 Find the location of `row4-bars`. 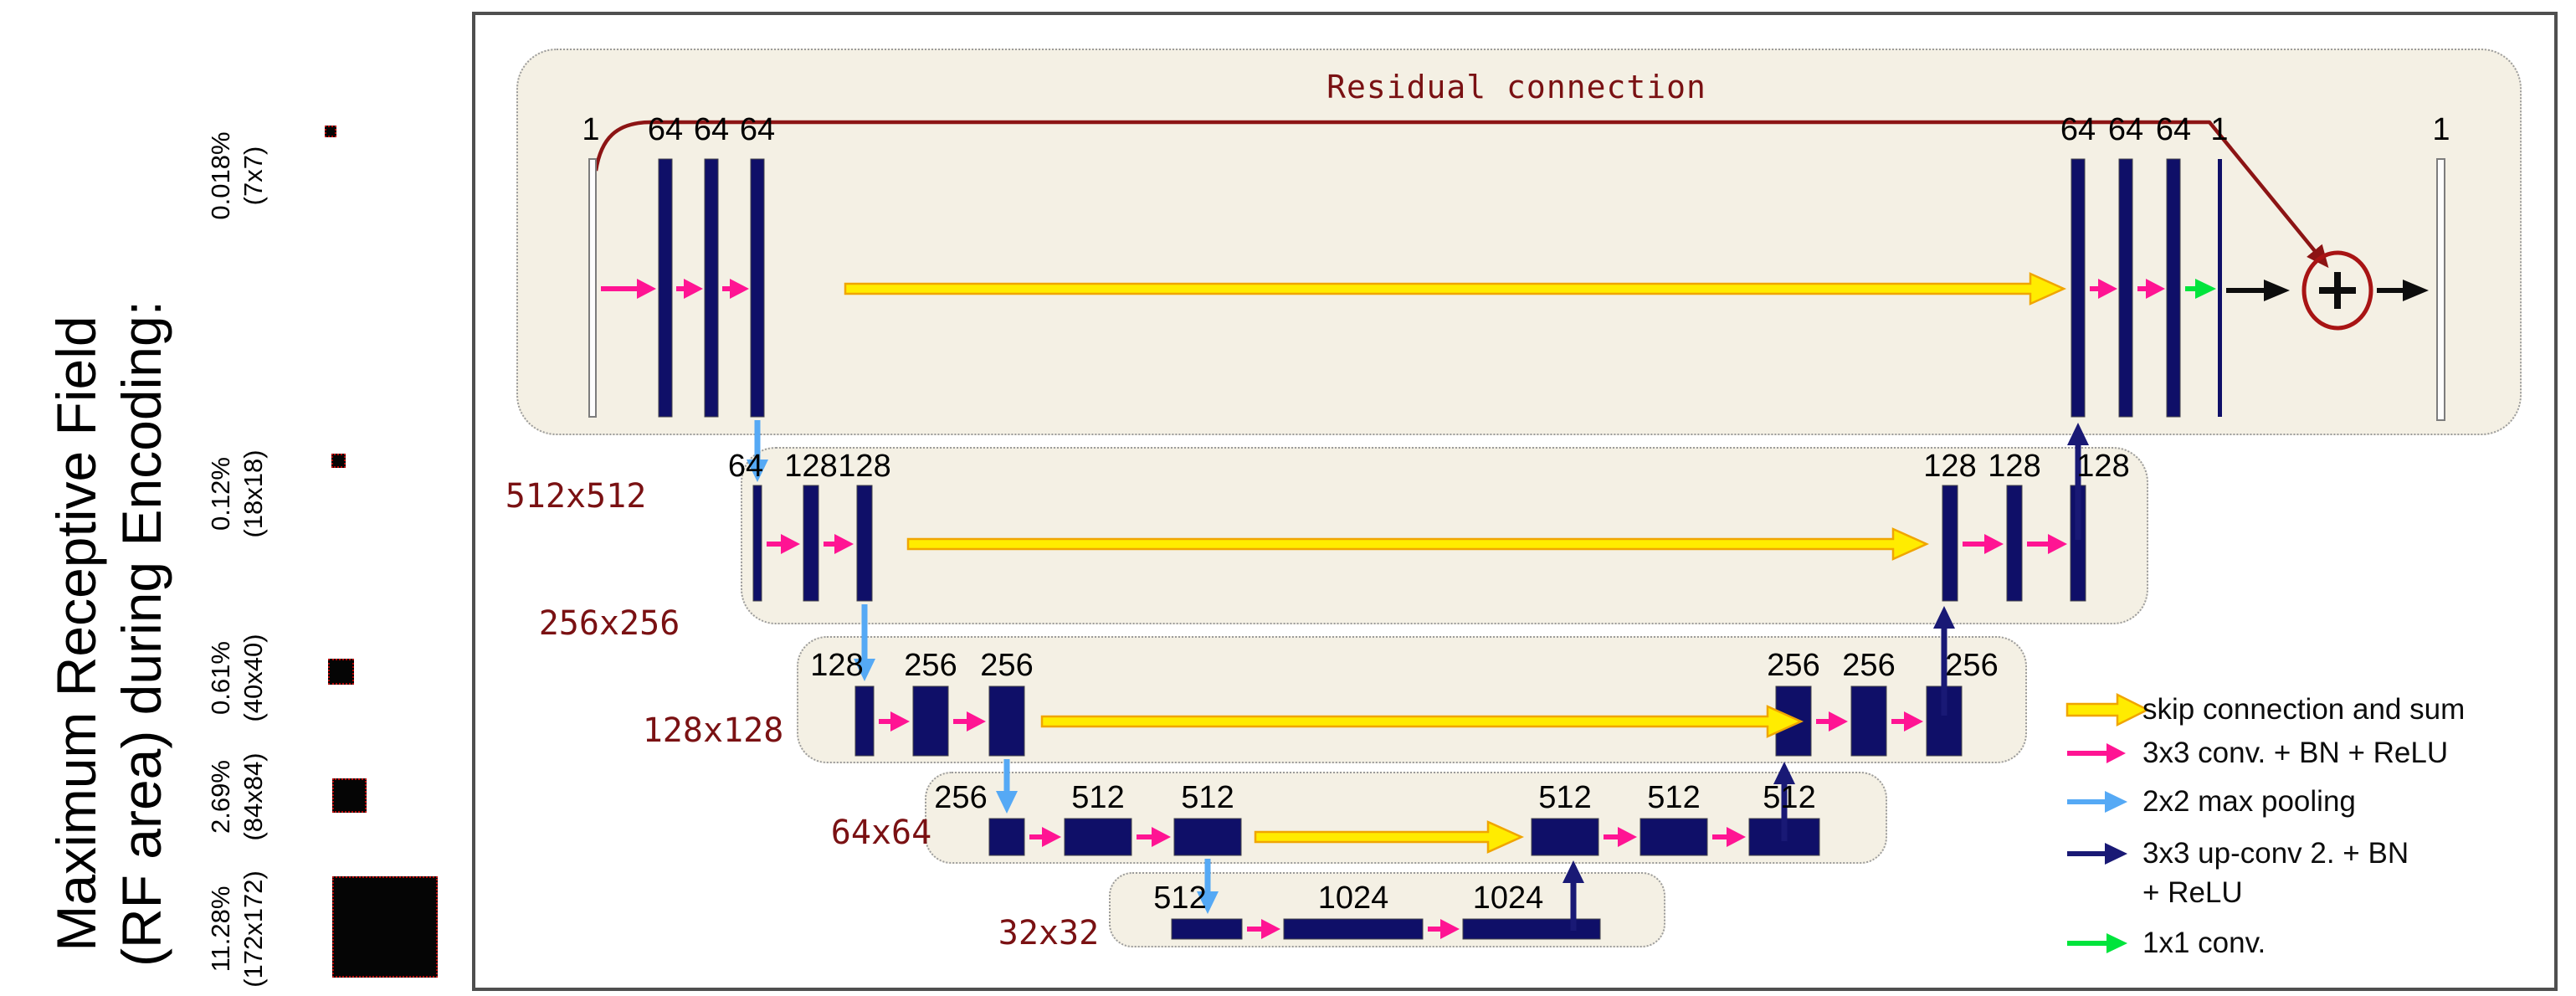

row4-bars is located at coordinates (1404, 837).